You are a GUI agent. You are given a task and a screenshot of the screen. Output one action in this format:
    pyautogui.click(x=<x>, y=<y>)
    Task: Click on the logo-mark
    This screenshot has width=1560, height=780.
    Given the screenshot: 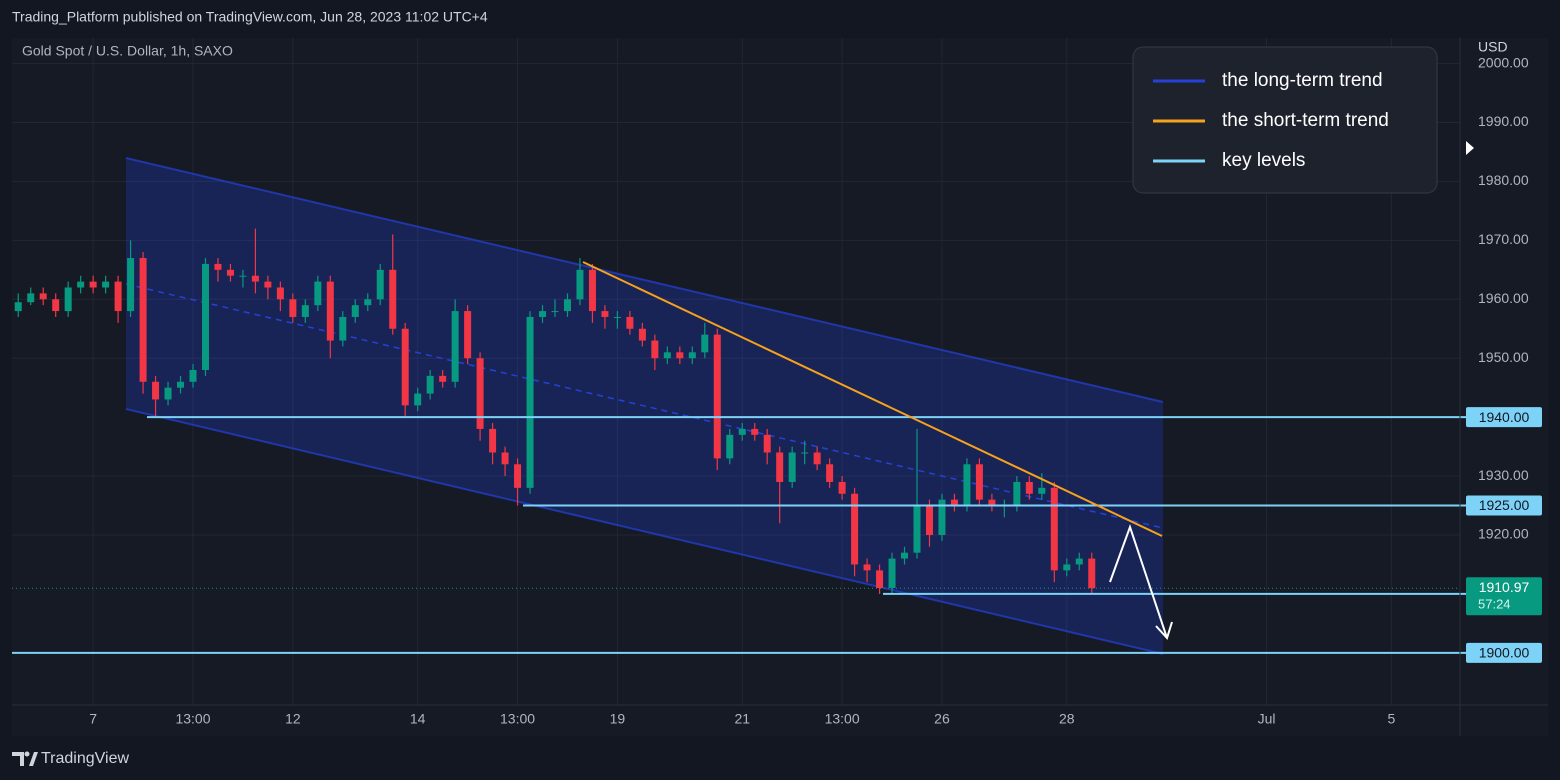 What is the action you would take?
    pyautogui.click(x=18, y=759)
    